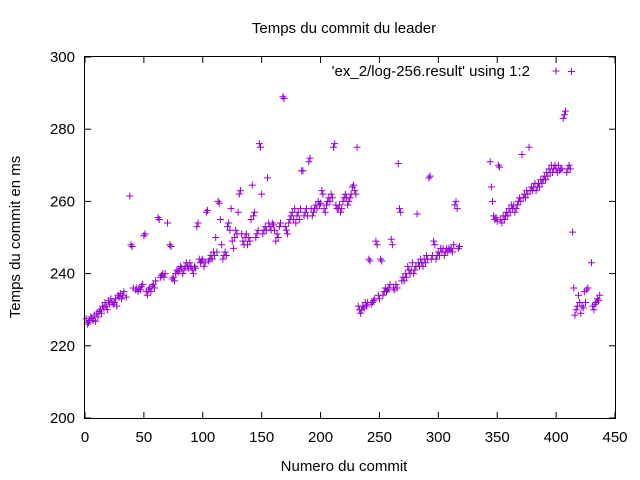  What do you see at coordinates (144, 437) in the screenshot?
I see `x-tick-label: 50` at bounding box center [144, 437].